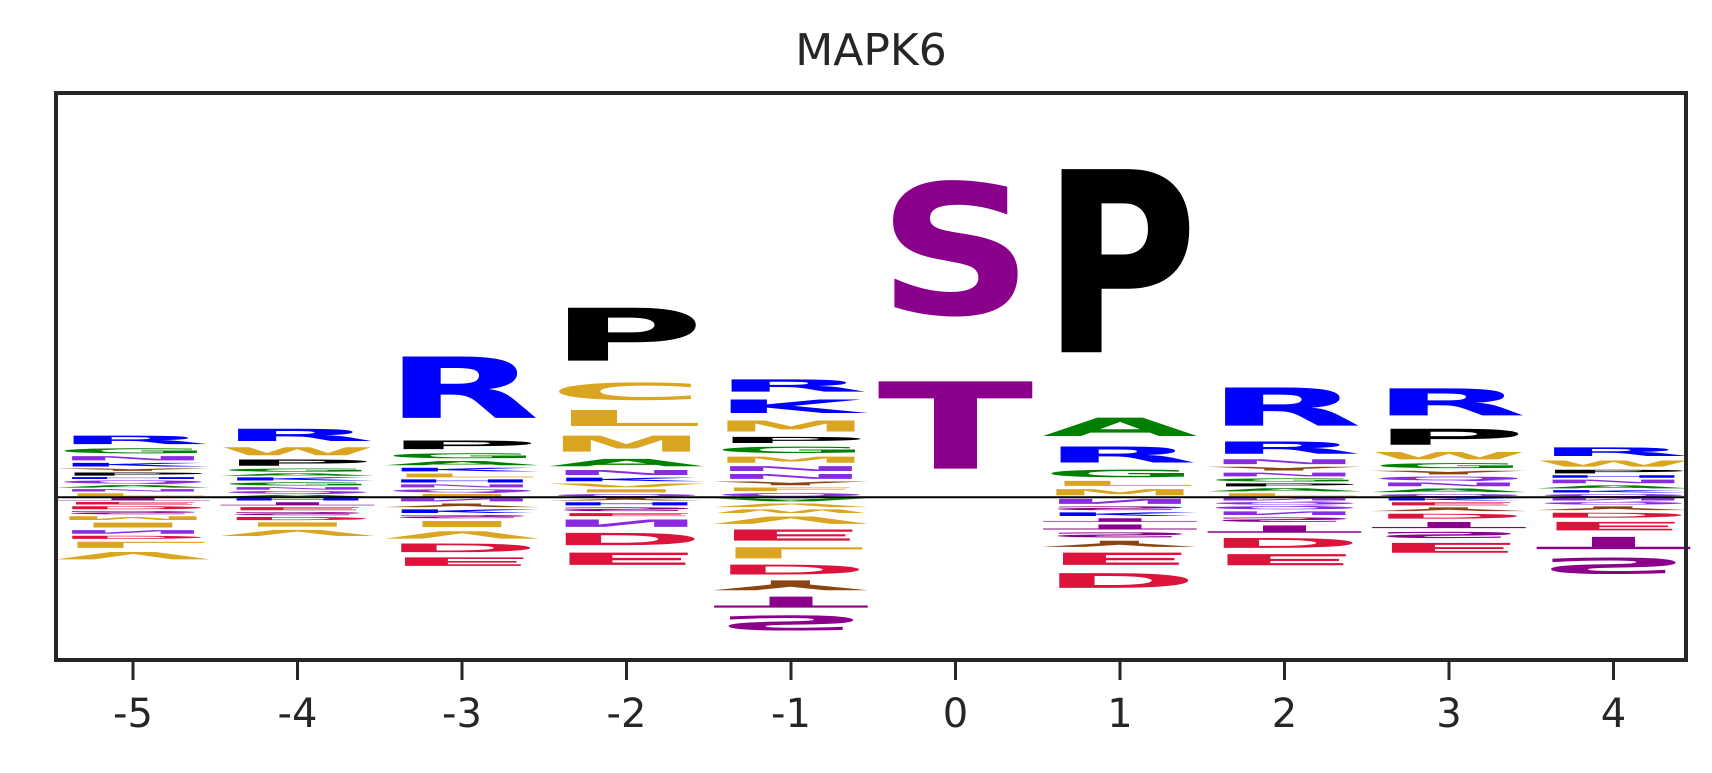 The height and width of the screenshot is (773, 1712). What do you see at coordinates (462, 548) in the screenshot?
I see `logo-letter-D-pos-3-neg-6: D` at bounding box center [462, 548].